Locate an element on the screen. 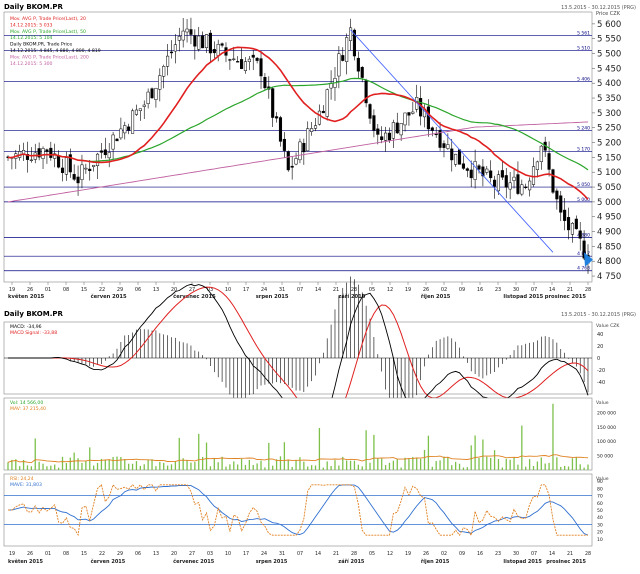  main-x-tick-label: 21 is located at coordinates (336, 290).